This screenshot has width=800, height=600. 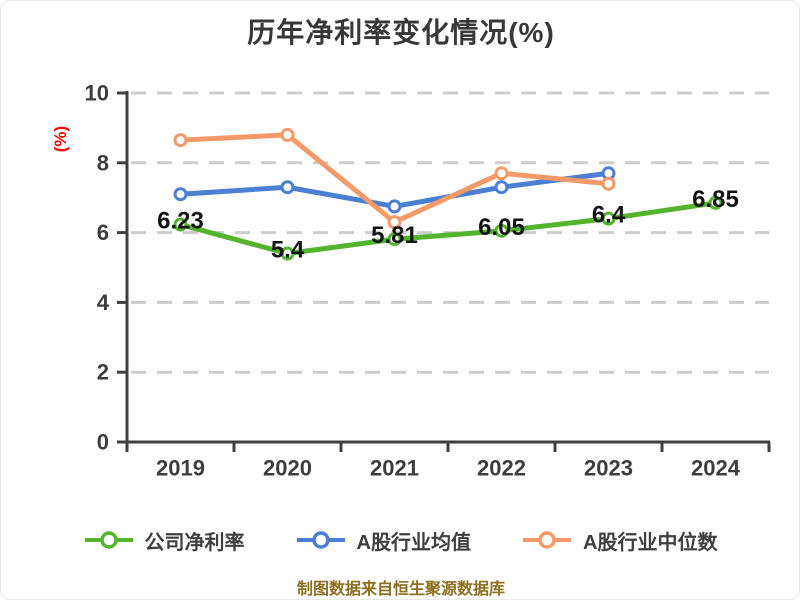 I want to click on x-tick-label: 2023, so click(x=608, y=468).